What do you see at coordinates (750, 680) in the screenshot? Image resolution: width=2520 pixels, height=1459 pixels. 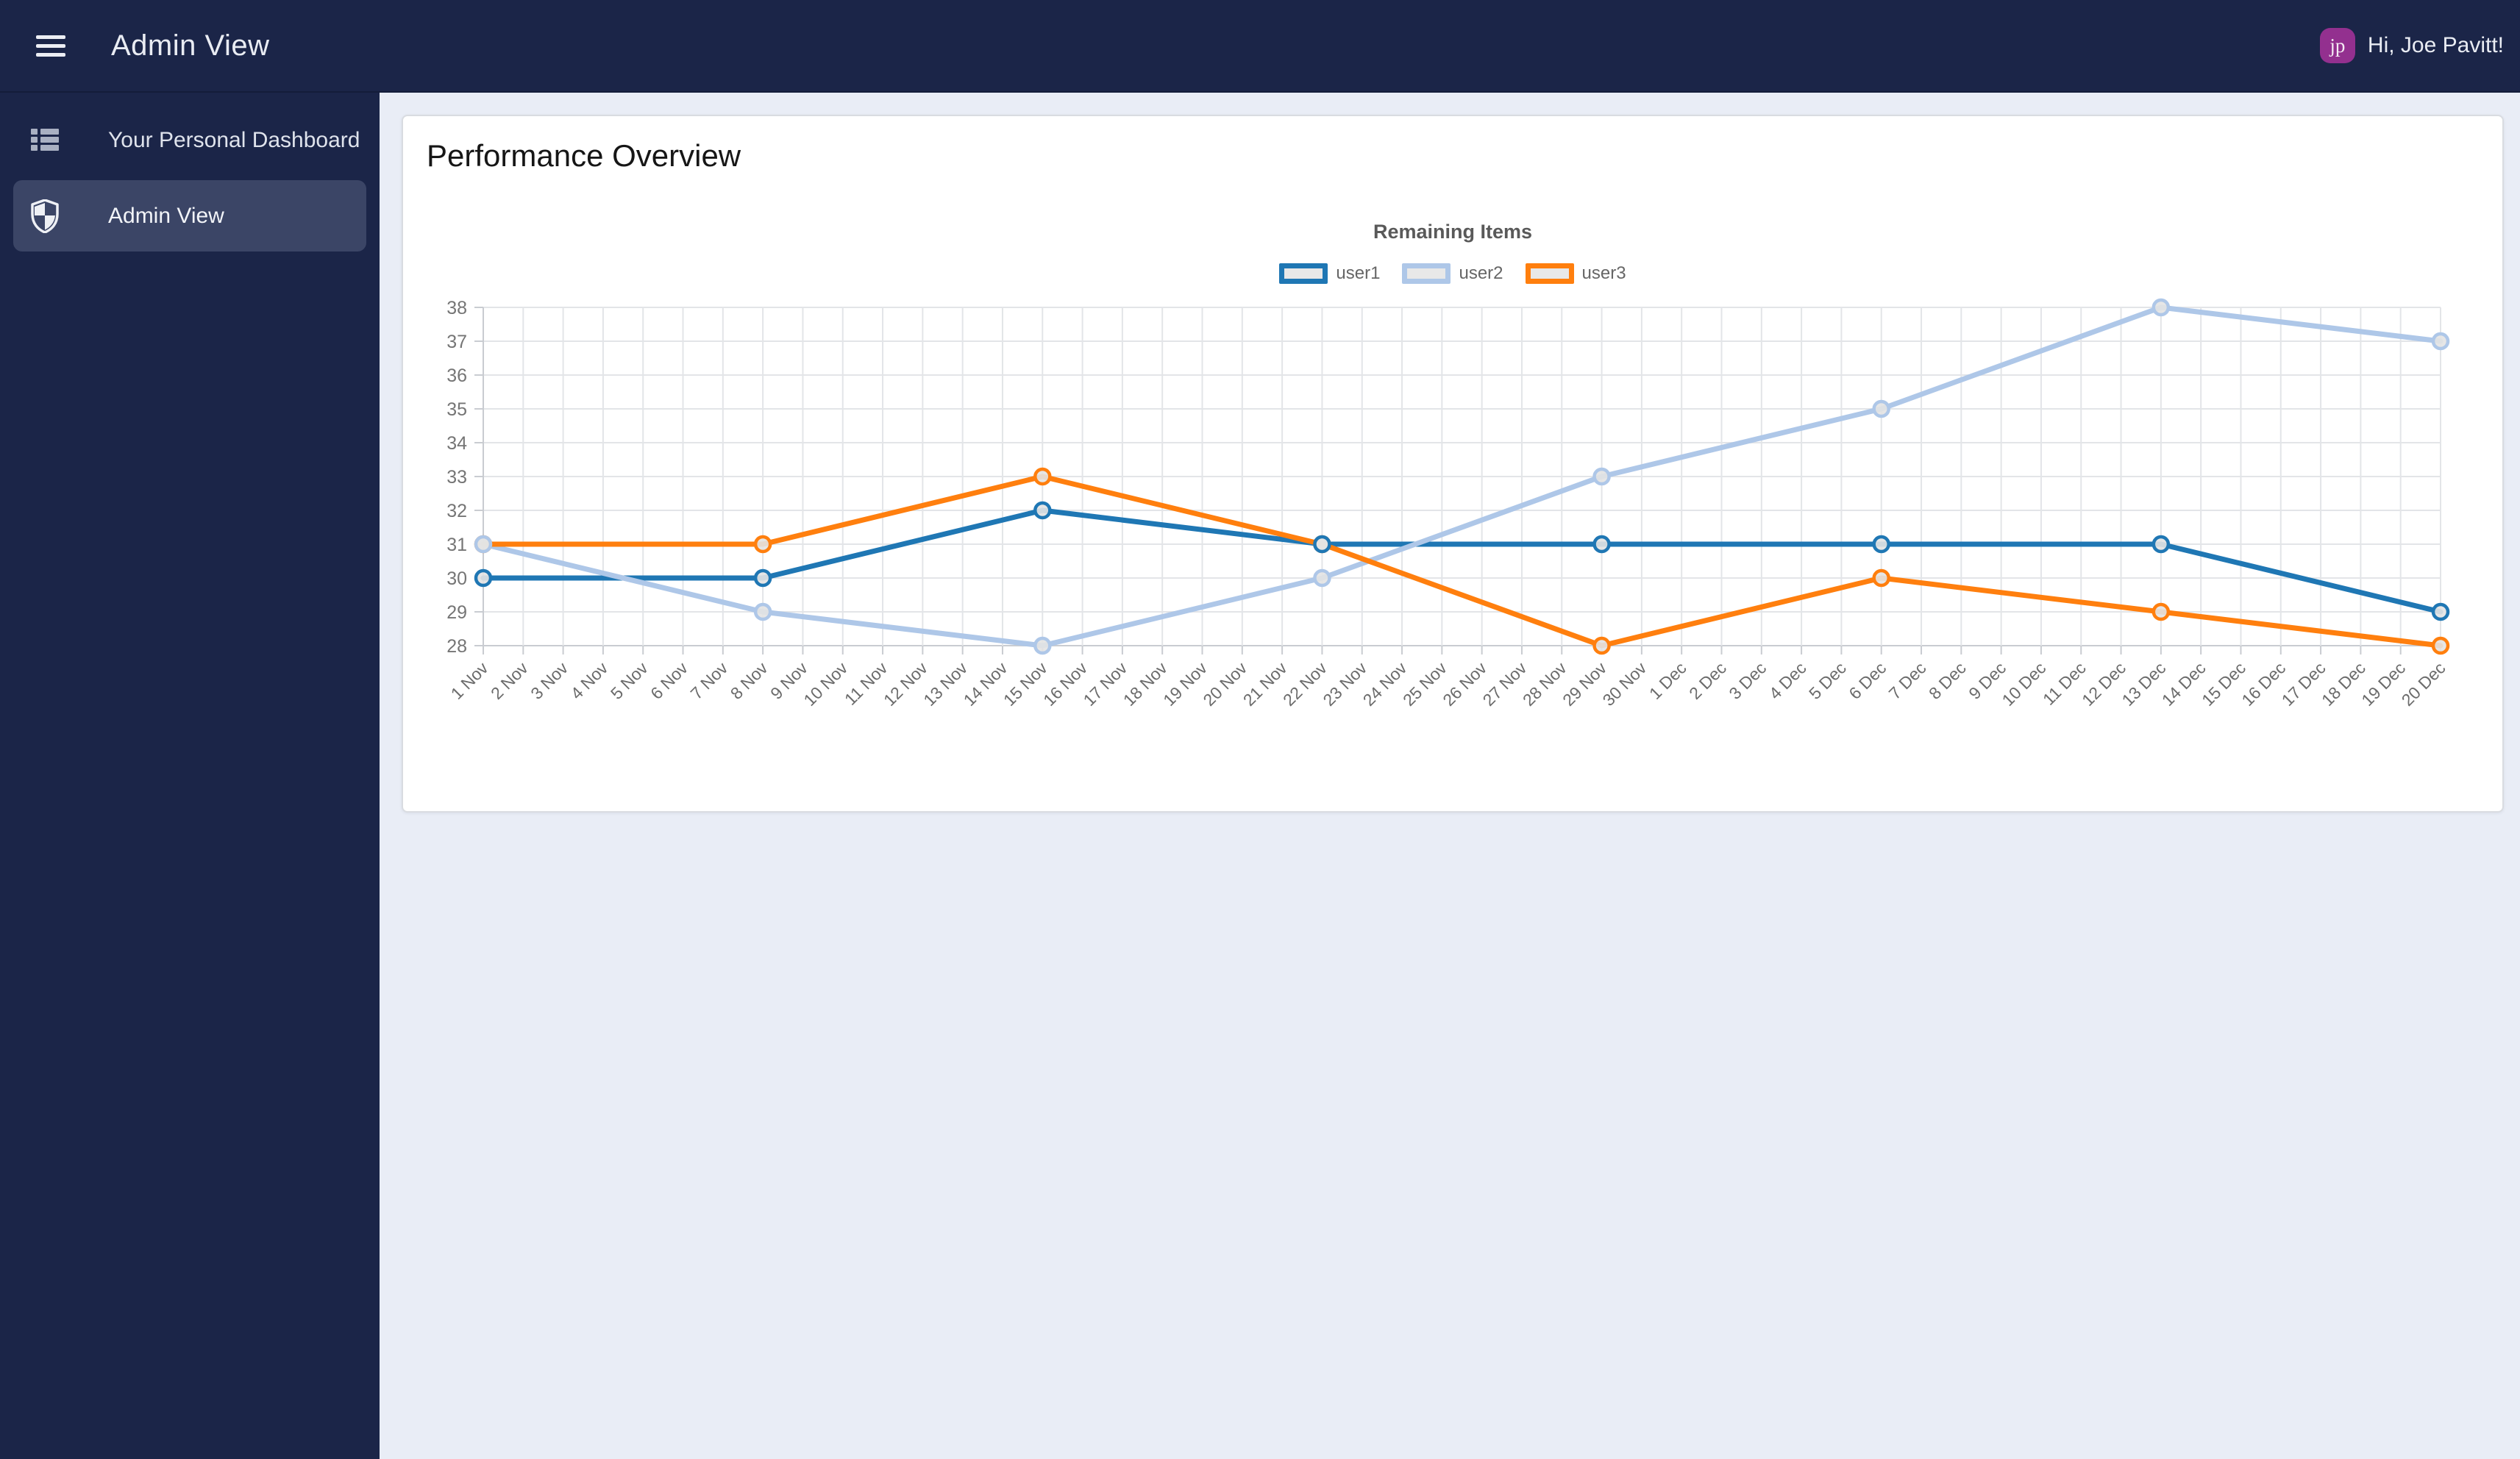 I see `svg-text: 8 Nov` at bounding box center [750, 680].